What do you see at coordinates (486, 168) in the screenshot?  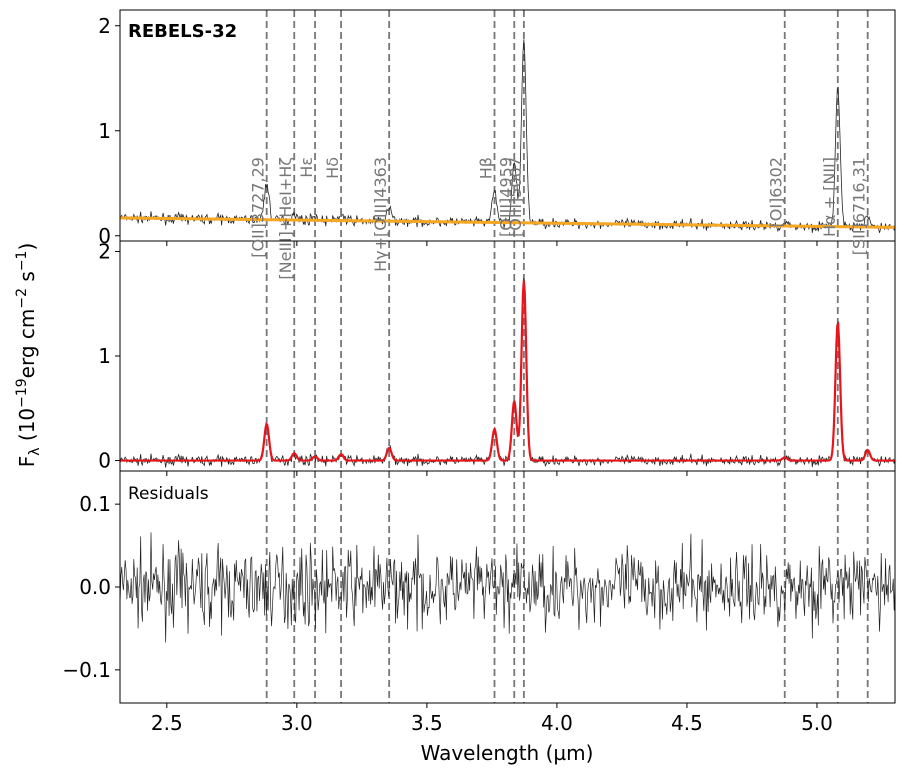 I see `emission-line-label: Hβ` at bounding box center [486, 168].